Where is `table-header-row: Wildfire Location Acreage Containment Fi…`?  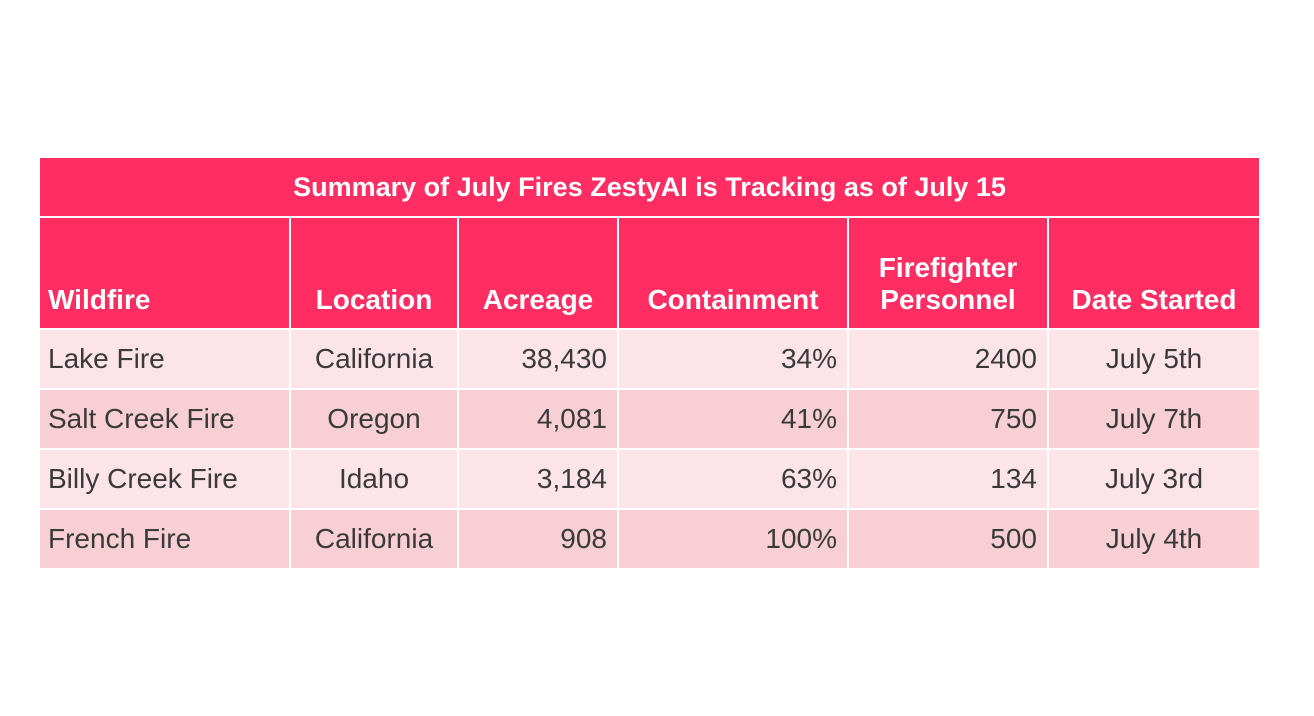
table-header-row: Wildfire Location Acreage Containment Fi… is located at coordinates (650, 273).